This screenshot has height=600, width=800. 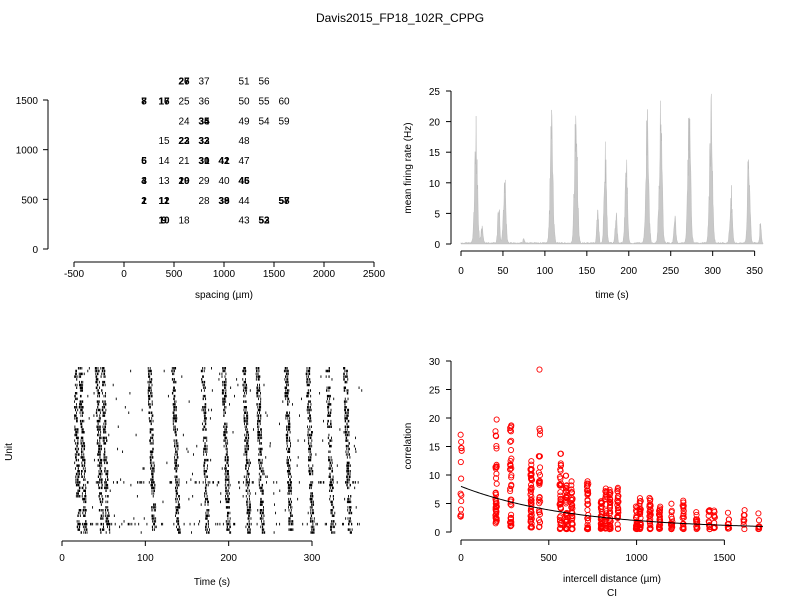 I want to click on electrode-label: 6, so click(x=144, y=161).